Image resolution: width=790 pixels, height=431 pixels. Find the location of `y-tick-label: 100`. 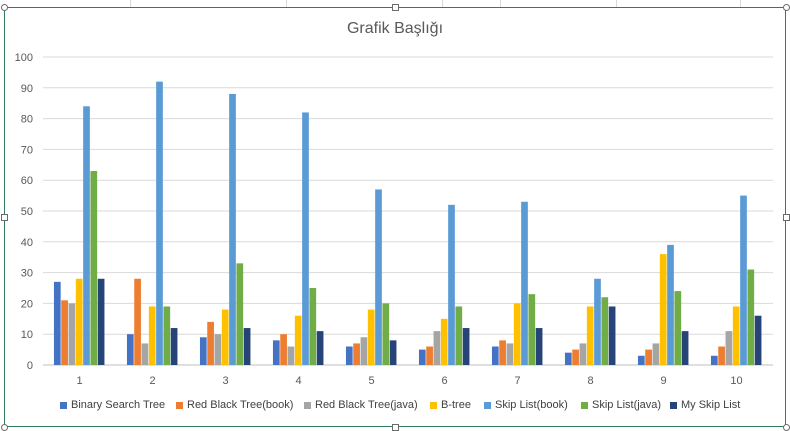

y-tick-label: 100 is located at coordinates (24, 58).